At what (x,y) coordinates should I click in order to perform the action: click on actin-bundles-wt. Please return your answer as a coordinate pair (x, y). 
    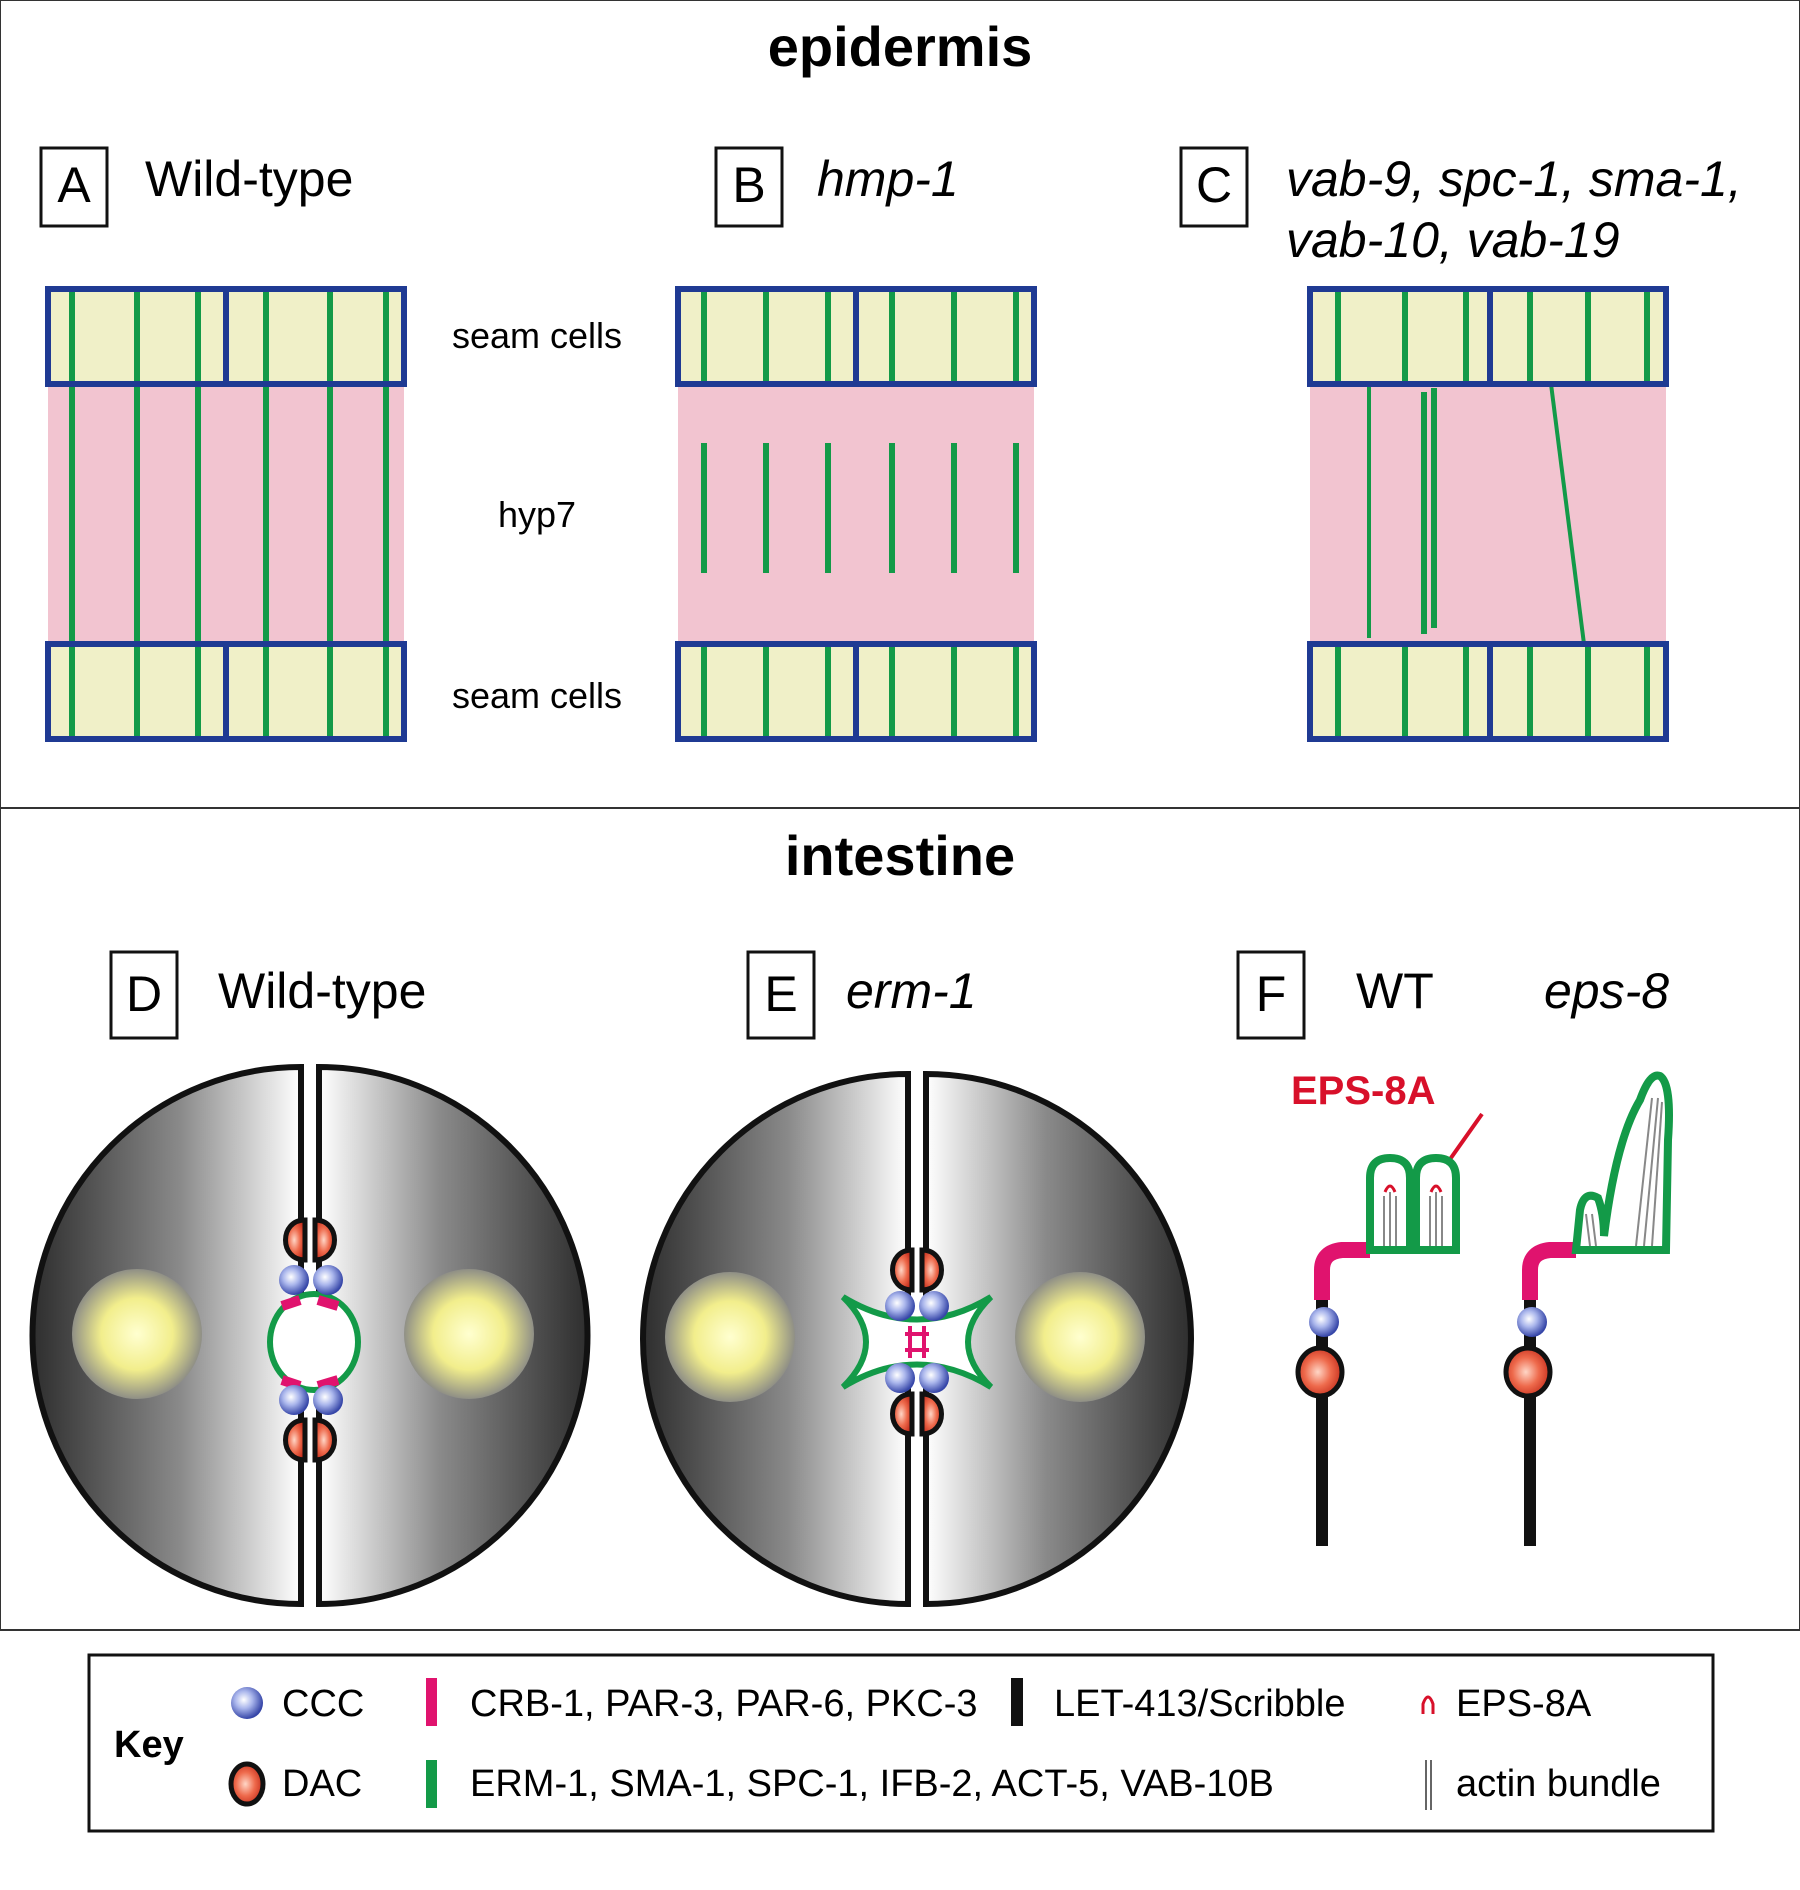
    Looking at the image, I should click on (1413, 1219).